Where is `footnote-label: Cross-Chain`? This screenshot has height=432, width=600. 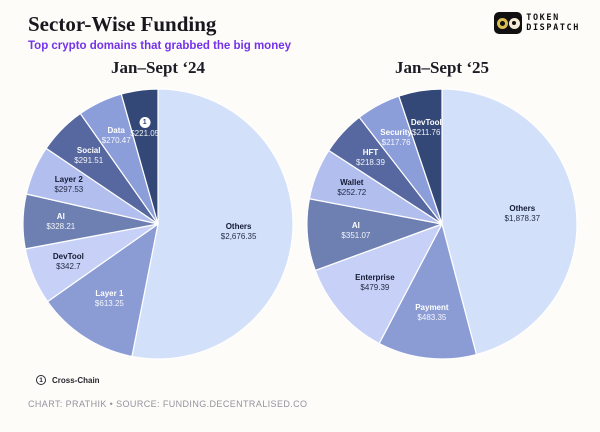 footnote-label: Cross-Chain is located at coordinates (76, 380).